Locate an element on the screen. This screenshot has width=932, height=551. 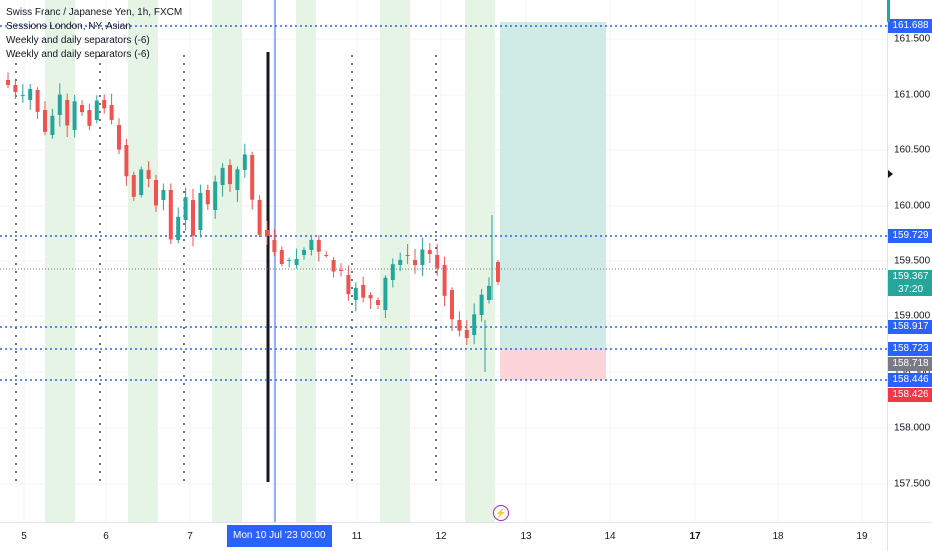
time-label: 17 is located at coordinates (695, 536).